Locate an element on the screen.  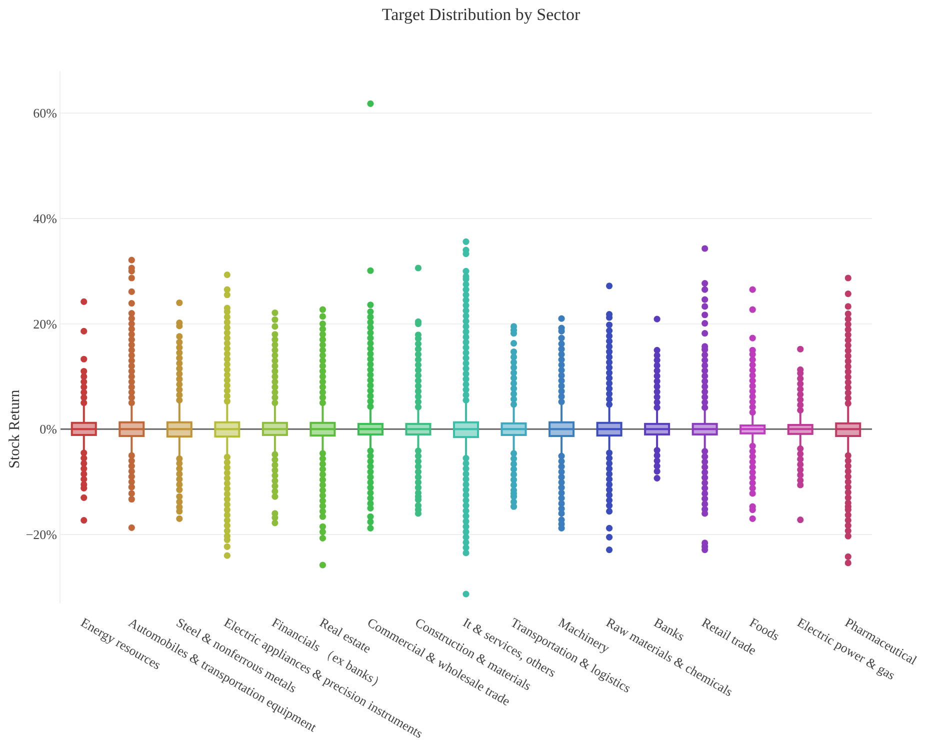
y-tick-label: 60% is located at coordinates (45, 113).